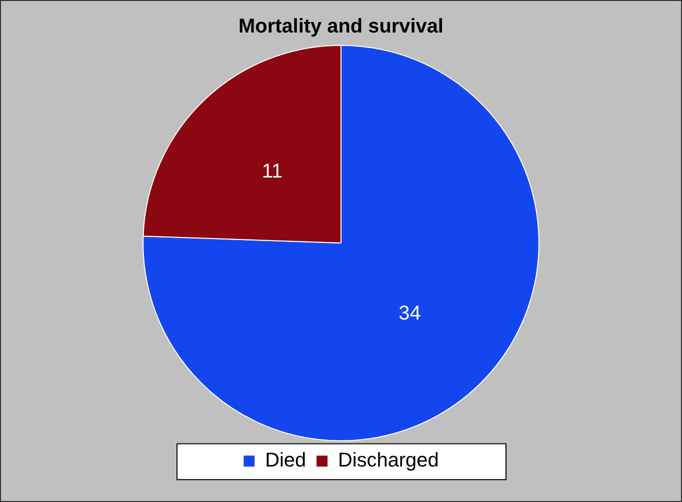  I want to click on legend-label: Discharged, so click(388, 461).